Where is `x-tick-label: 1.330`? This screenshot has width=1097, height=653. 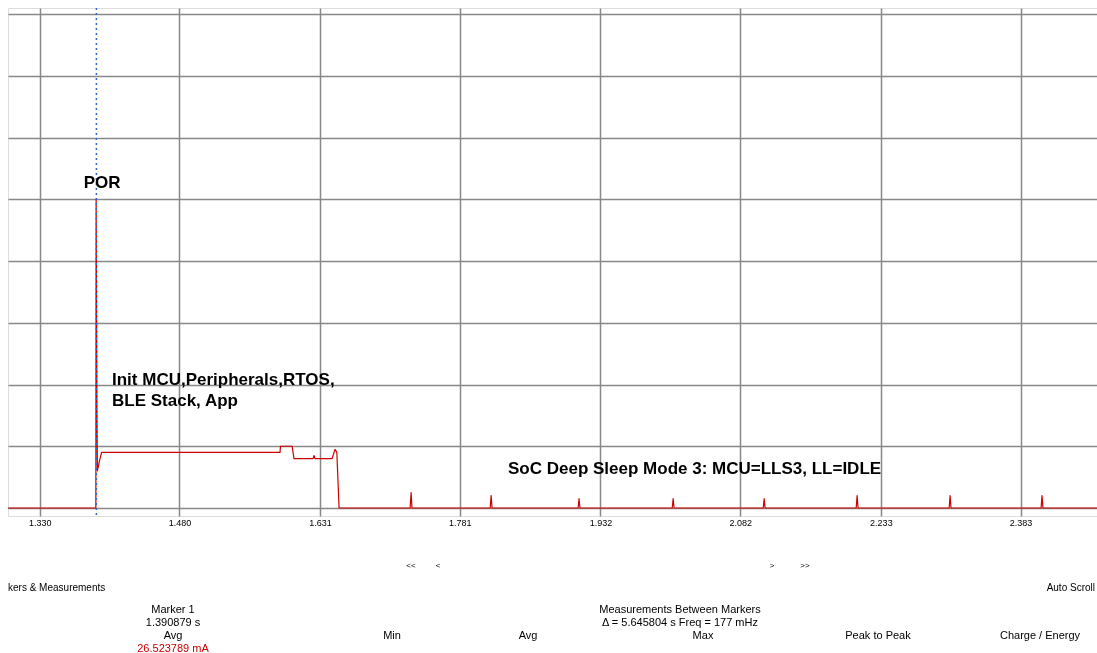 x-tick-label: 1.330 is located at coordinates (40, 522).